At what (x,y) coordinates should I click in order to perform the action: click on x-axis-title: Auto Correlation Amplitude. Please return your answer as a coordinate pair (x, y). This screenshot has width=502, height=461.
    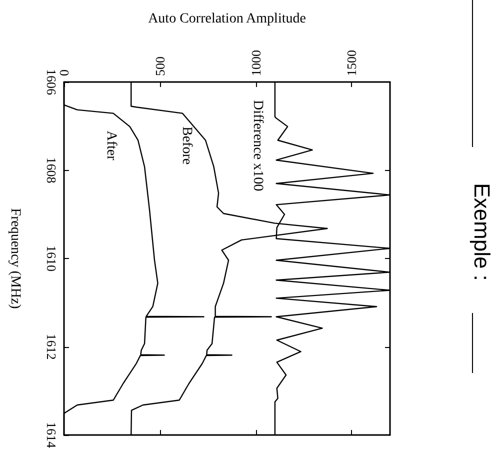
    Looking at the image, I should click on (227, 19).